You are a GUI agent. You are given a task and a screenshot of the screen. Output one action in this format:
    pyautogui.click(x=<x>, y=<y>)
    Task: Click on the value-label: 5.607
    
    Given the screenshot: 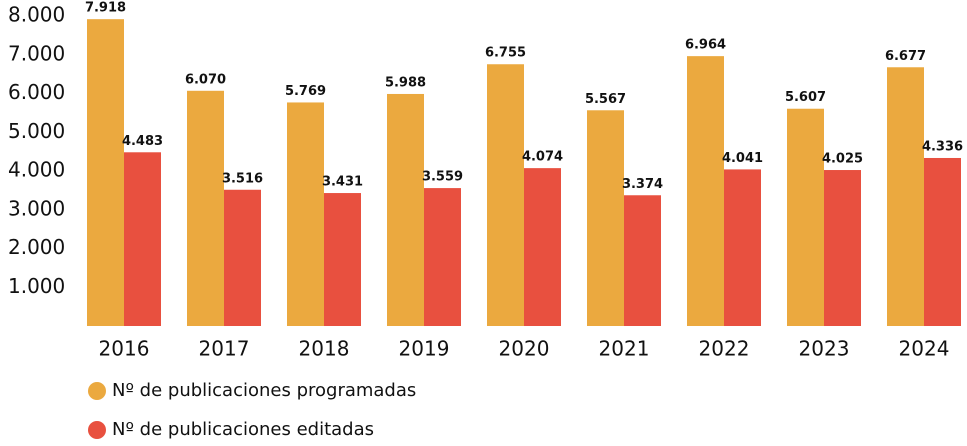 What is the action you would take?
    pyautogui.click(x=805, y=97)
    